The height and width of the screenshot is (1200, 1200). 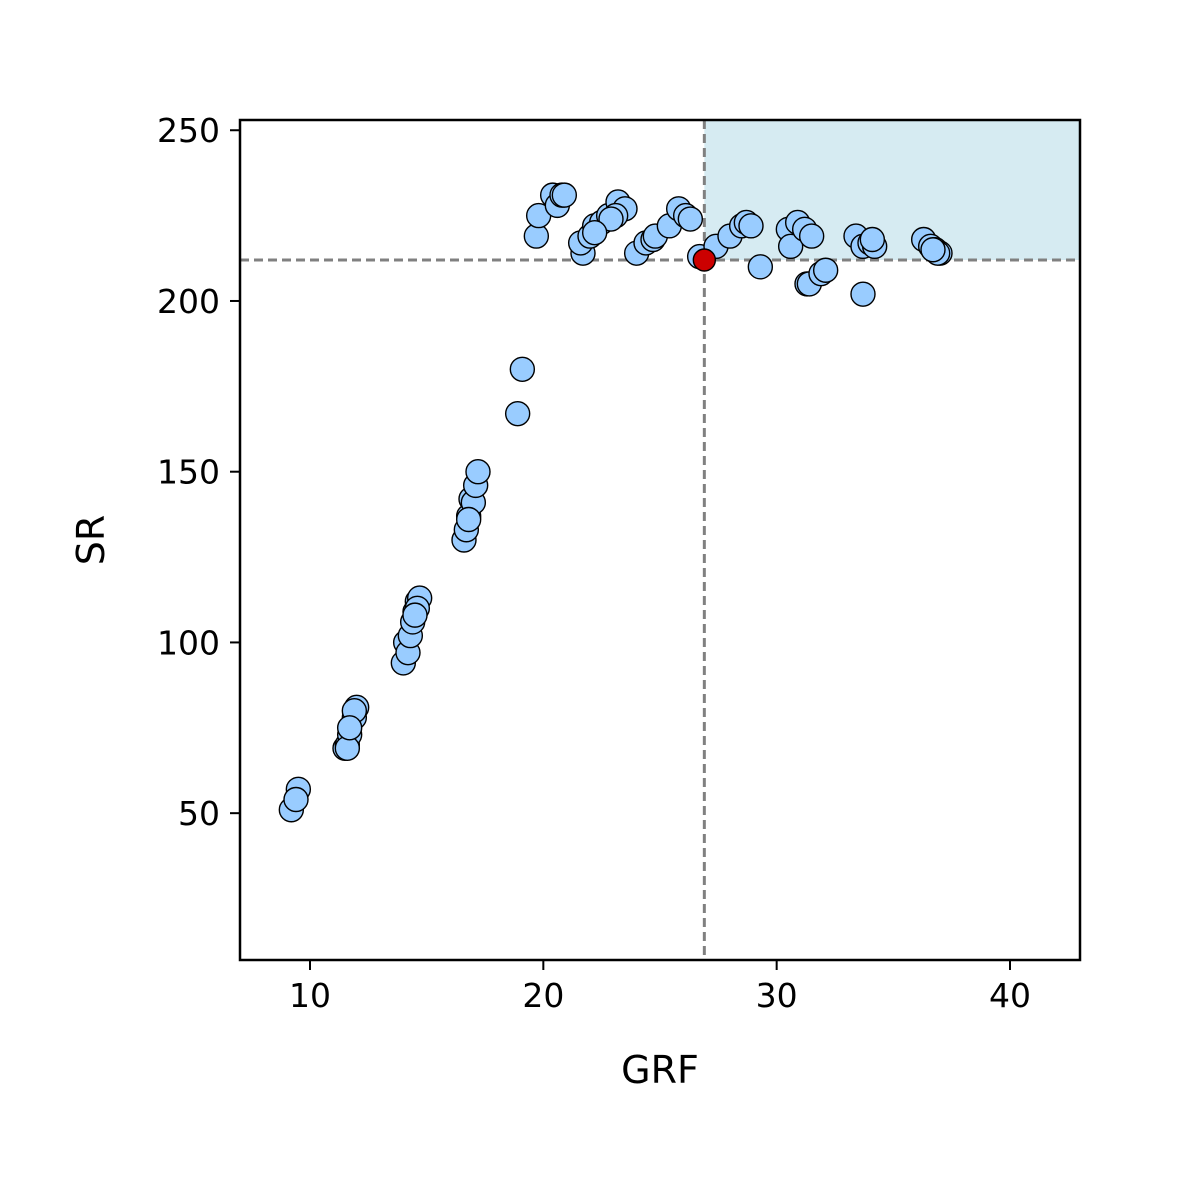 What do you see at coordinates (543, 995) in the screenshot?
I see `x-tick-label: 20` at bounding box center [543, 995].